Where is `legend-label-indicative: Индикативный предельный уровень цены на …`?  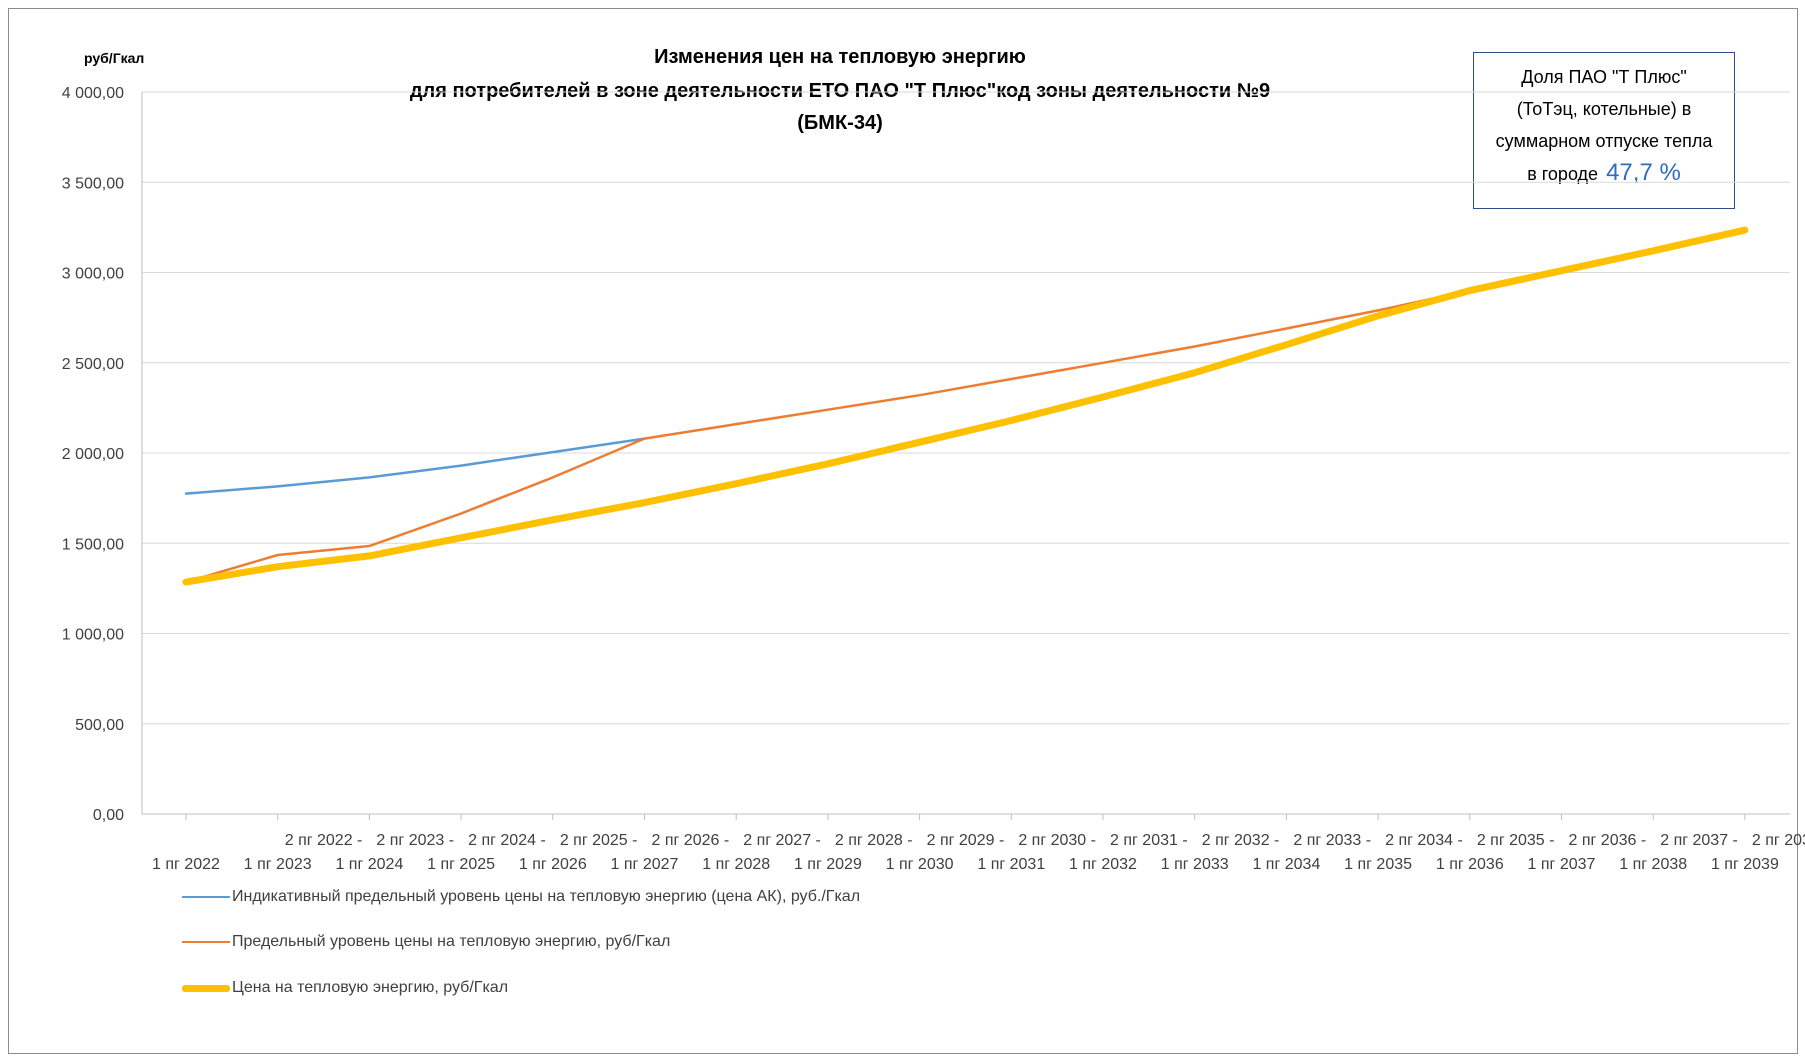 legend-label-indicative: Индикативный предельный уровень цены на … is located at coordinates (546, 896).